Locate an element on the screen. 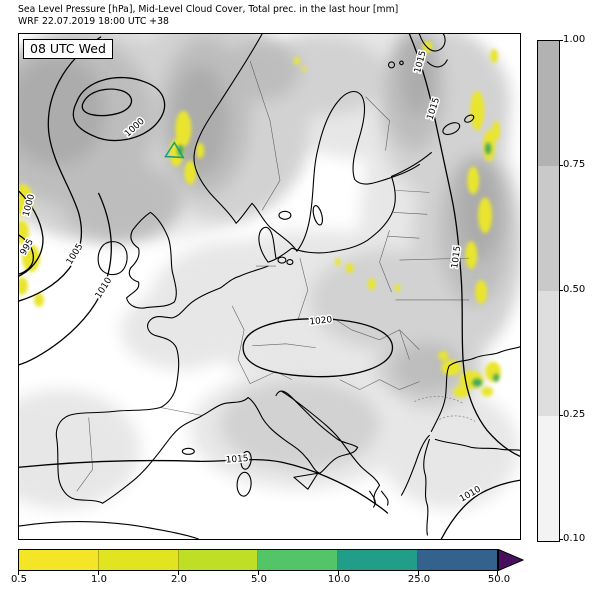 This screenshot has height=610, width=613. cloud-colorbar-tick-label: 0.10 is located at coordinates (574, 538).